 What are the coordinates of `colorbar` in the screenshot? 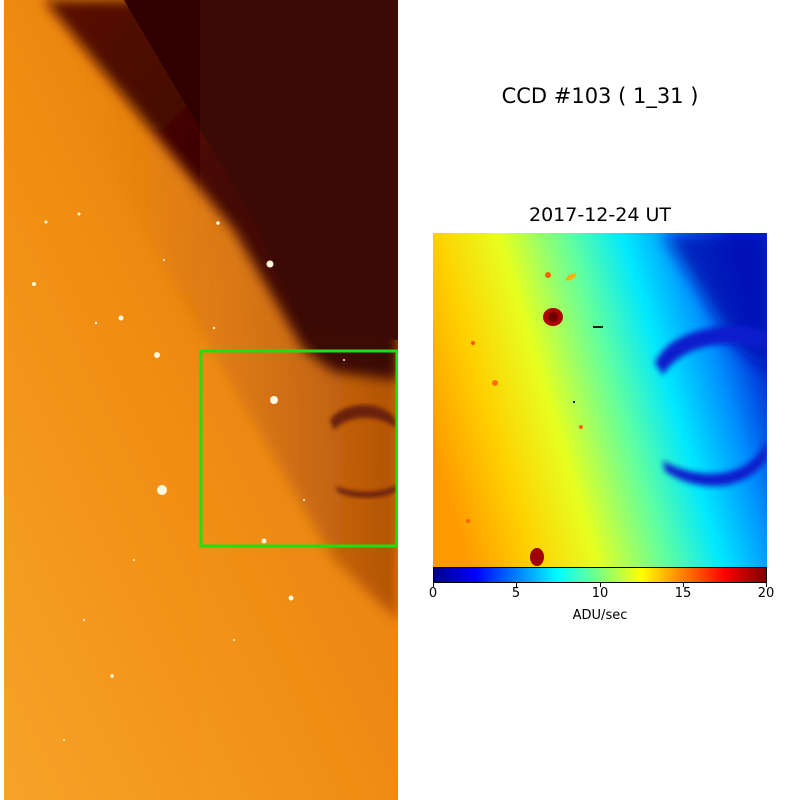 It's located at (600, 575).